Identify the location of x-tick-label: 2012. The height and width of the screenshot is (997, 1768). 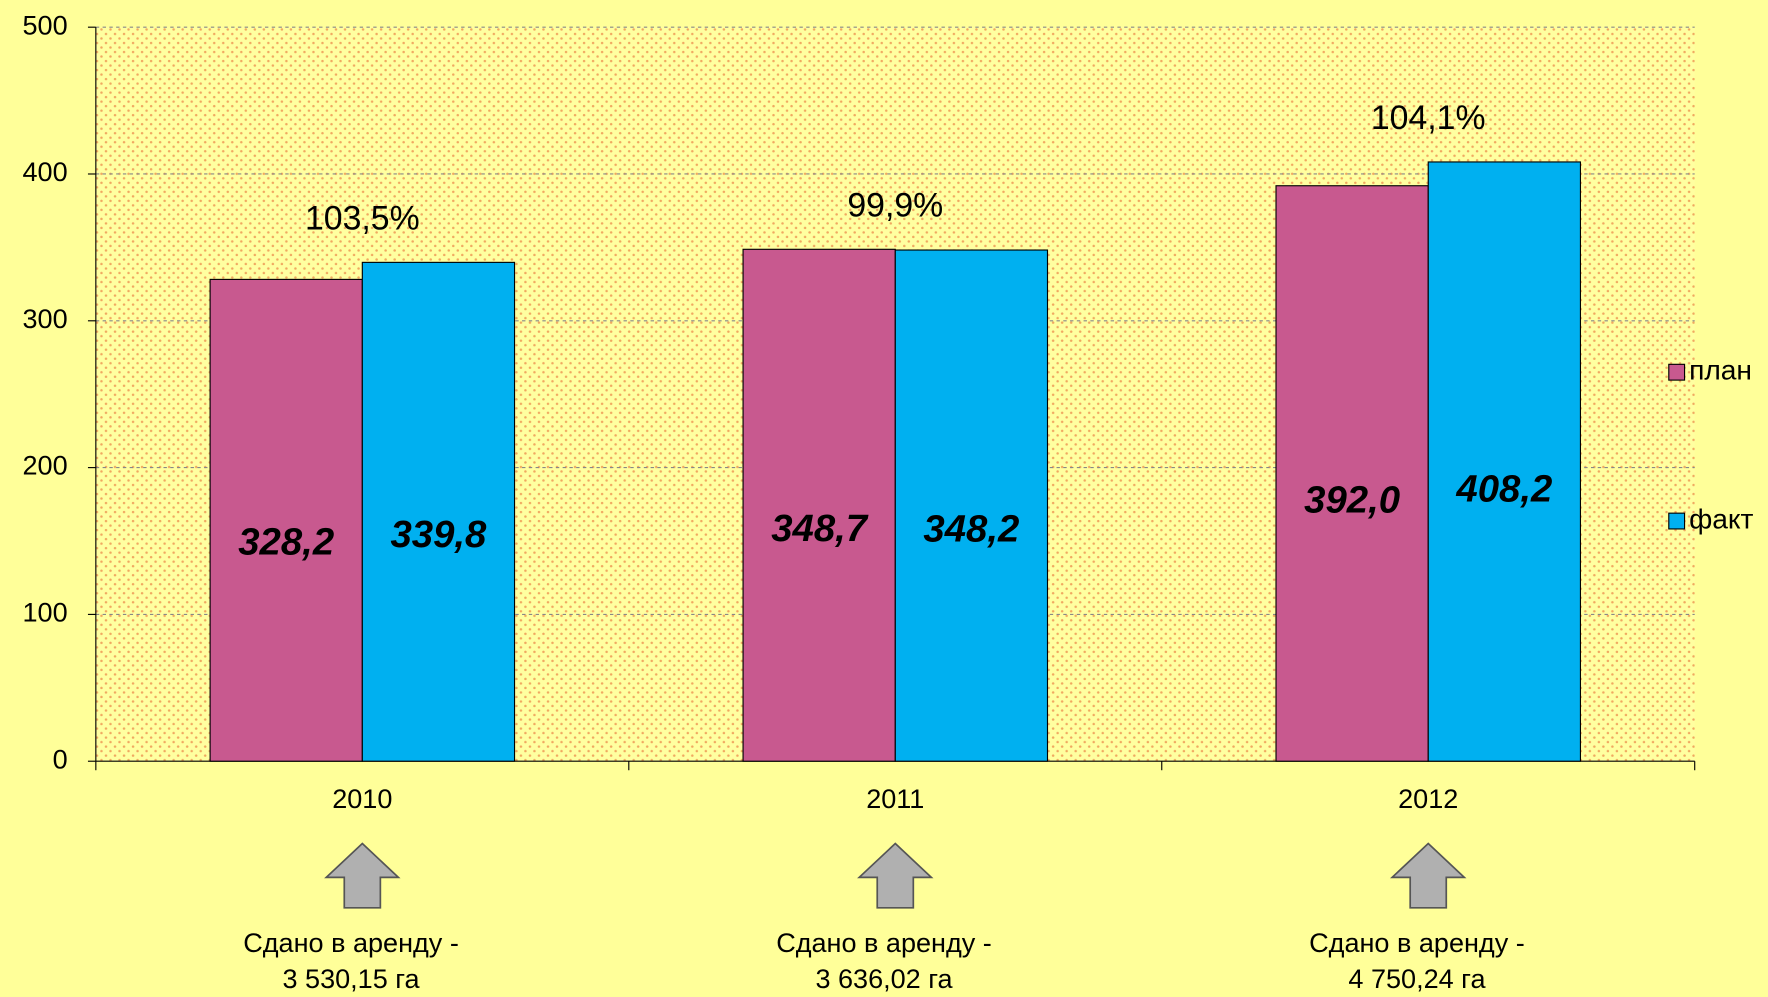
(1428, 799).